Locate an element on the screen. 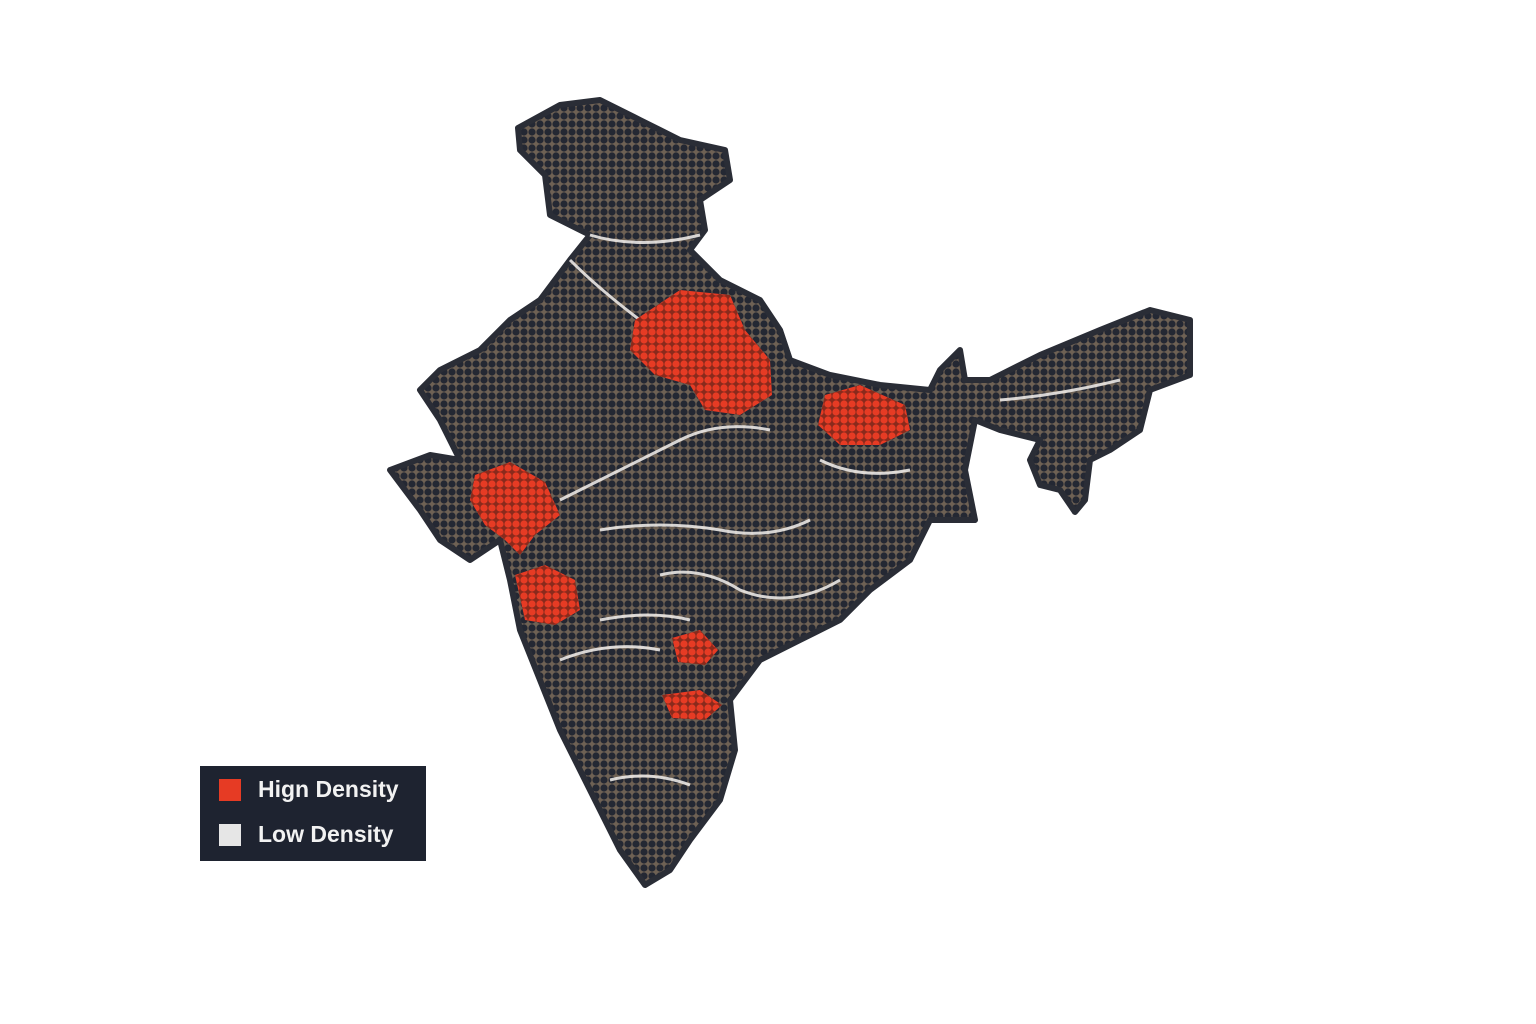  region-west is located at coordinates (515, 508).